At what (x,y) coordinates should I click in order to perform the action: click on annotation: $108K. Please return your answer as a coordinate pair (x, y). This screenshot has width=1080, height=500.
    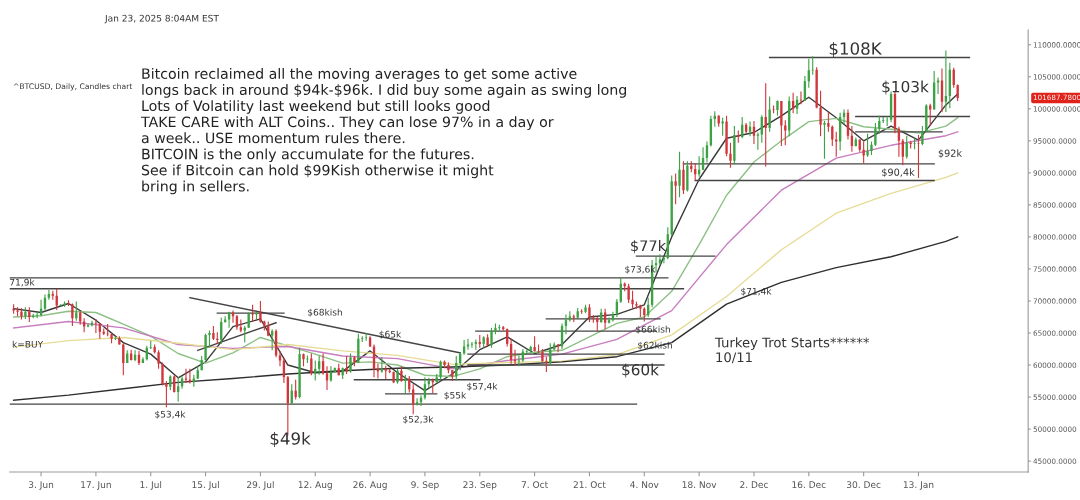
    Looking at the image, I should click on (856, 49).